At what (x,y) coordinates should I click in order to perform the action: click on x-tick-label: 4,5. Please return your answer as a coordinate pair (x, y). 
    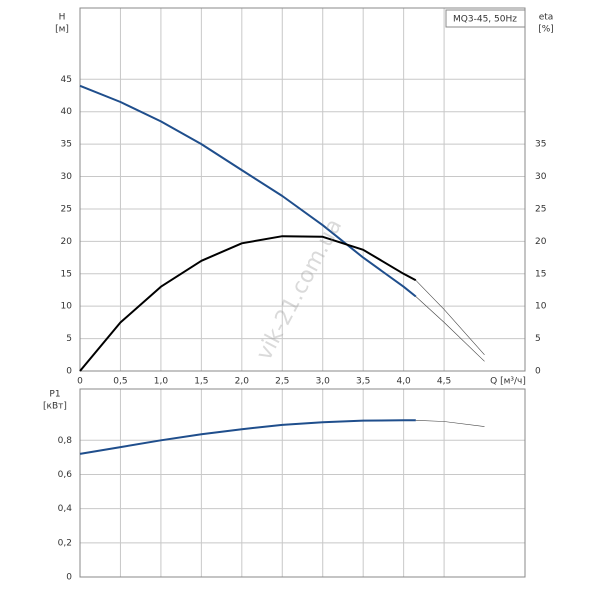
    Looking at the image, I should click on (444, 382).